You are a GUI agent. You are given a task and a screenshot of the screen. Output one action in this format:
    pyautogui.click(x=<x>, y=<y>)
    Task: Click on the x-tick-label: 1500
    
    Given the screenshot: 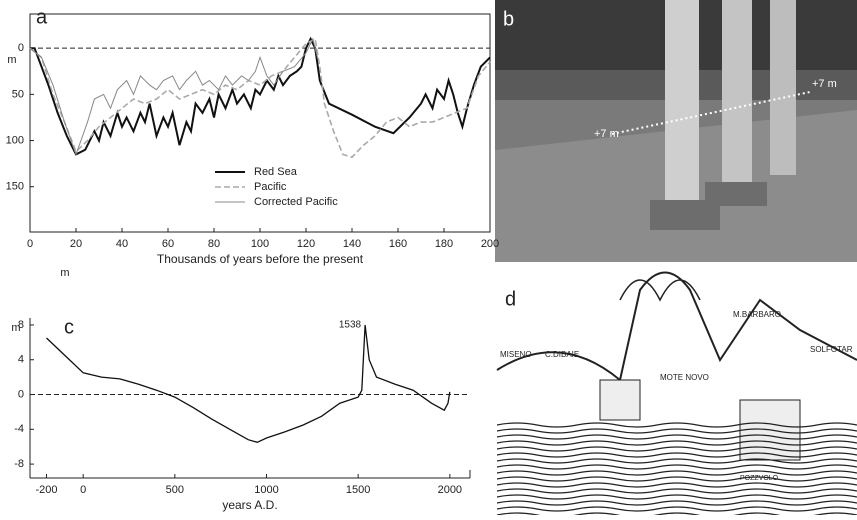 What is the action you would take?
    pyautogui.click(x=358, y=490)
    